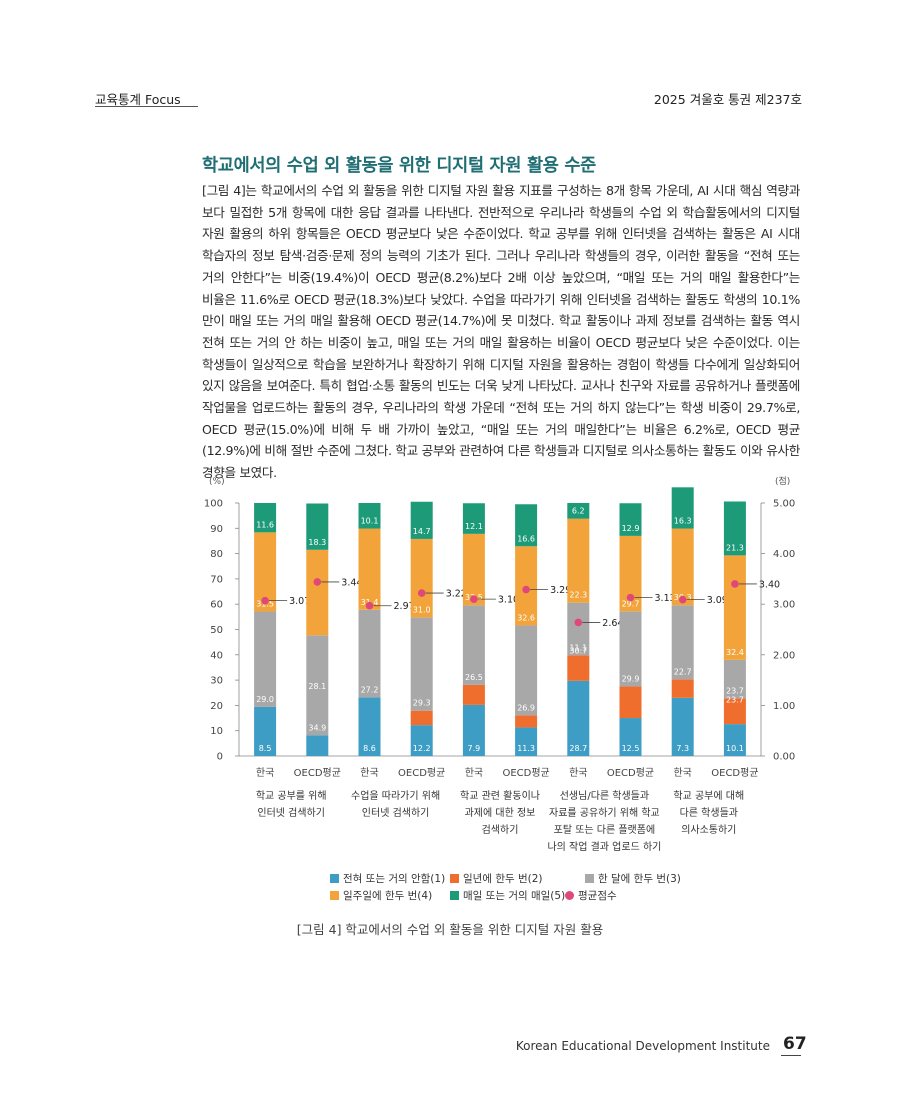 Image resolution: width=900 pixels, height=1114 pixels. What do you see at coordinates (508, 600) in the screenshot?
I see `avg-label: 3.10` at bounding box center [508, 600].